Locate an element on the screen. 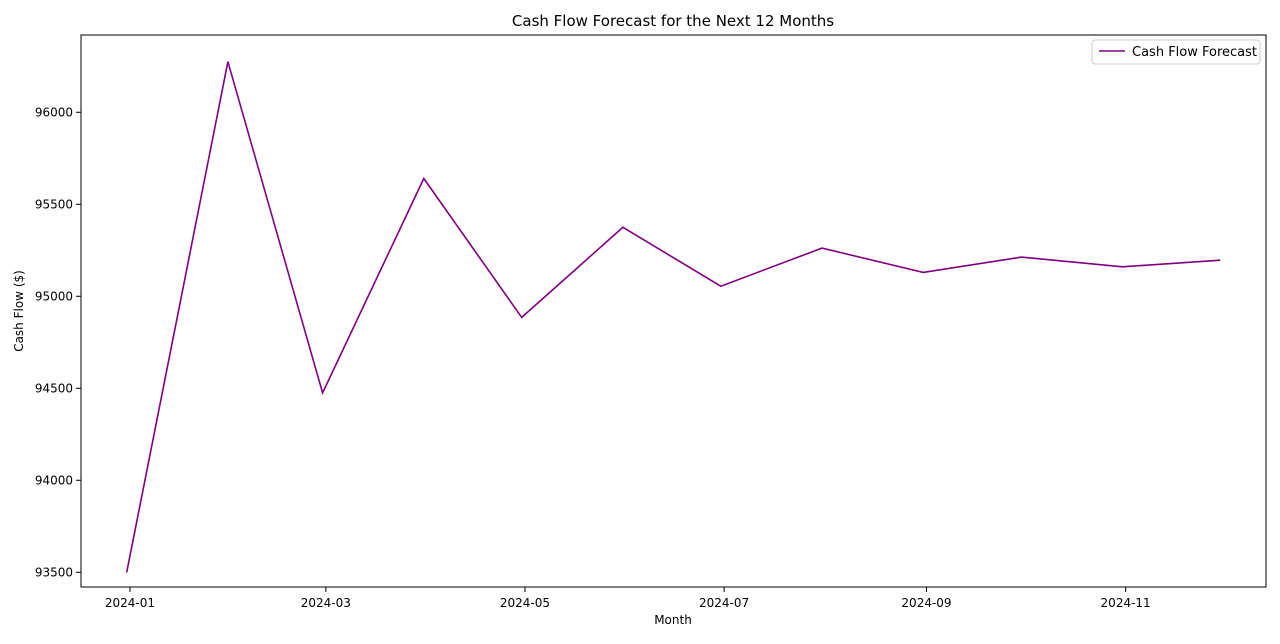 Image resolution: width=1280 pixels, height=644 pixels. x-tick-label: 2024-05 is located at coordinates (525, 603).